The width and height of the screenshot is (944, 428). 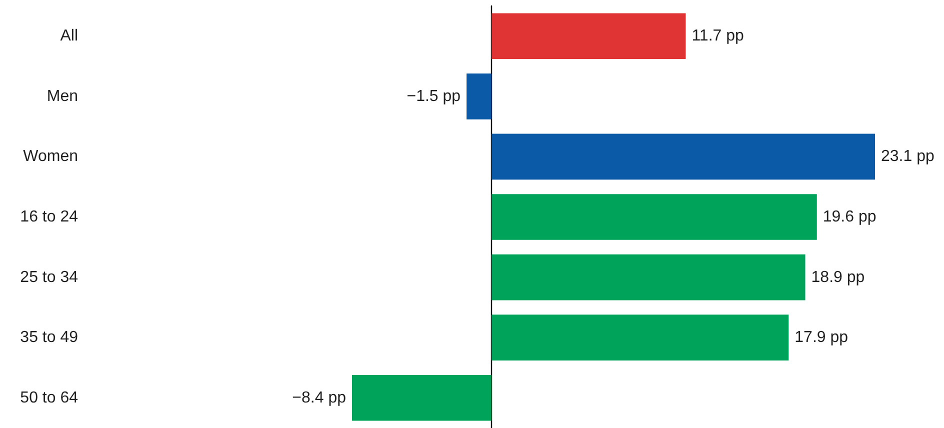 I want to click on data-label: 17.9 pp, so click(x=821, y=337).